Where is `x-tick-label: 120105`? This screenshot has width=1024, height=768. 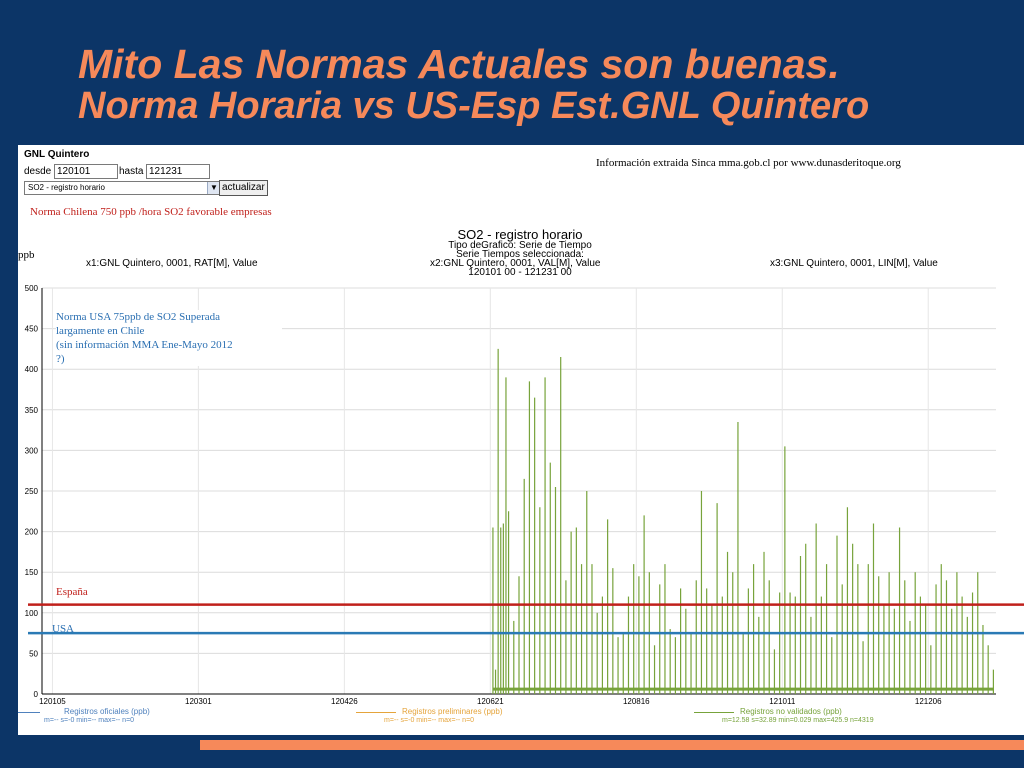 x-tick-label: 120105 is located at coordinates (52, 701).